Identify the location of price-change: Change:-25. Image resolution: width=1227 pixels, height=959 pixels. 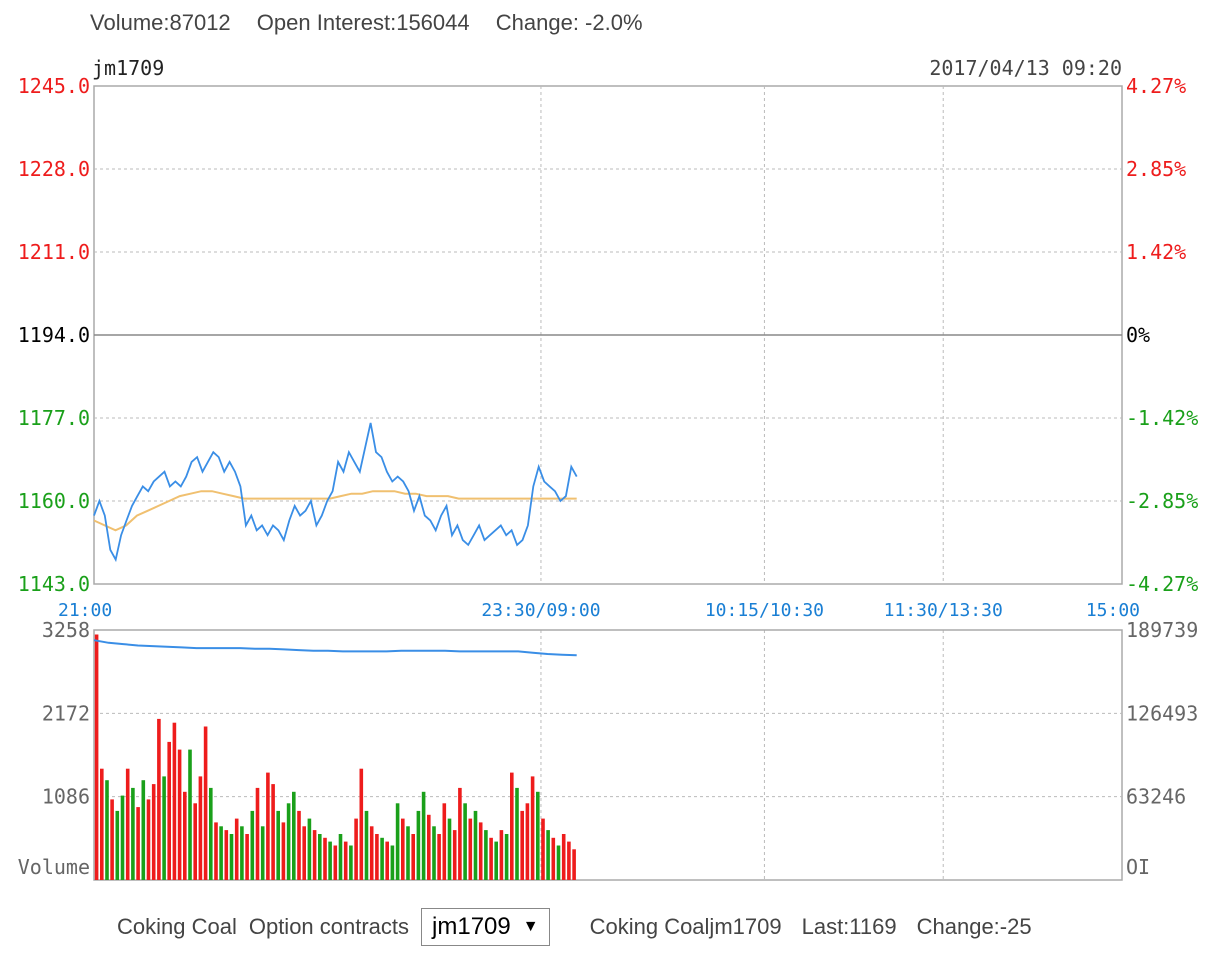
(974, 926).